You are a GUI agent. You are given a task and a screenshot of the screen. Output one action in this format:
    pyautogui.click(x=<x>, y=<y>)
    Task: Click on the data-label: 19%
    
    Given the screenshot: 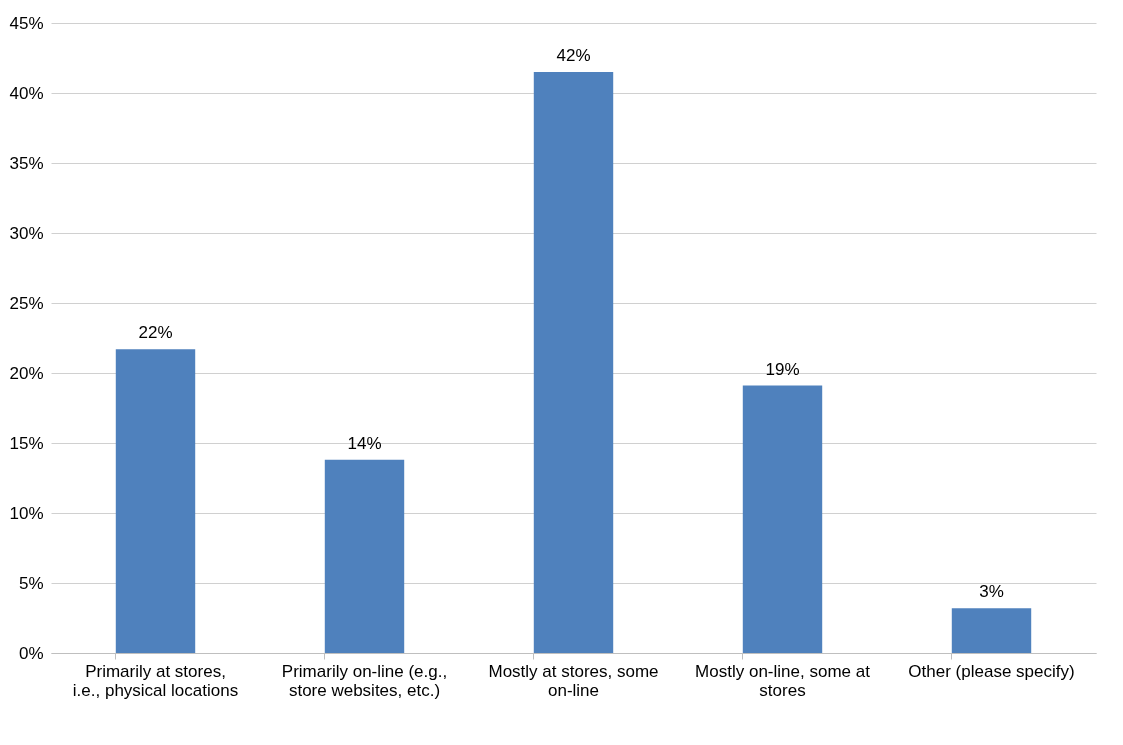 What is the action you would take?
    pyautogui.click(x=782, y=369)
    